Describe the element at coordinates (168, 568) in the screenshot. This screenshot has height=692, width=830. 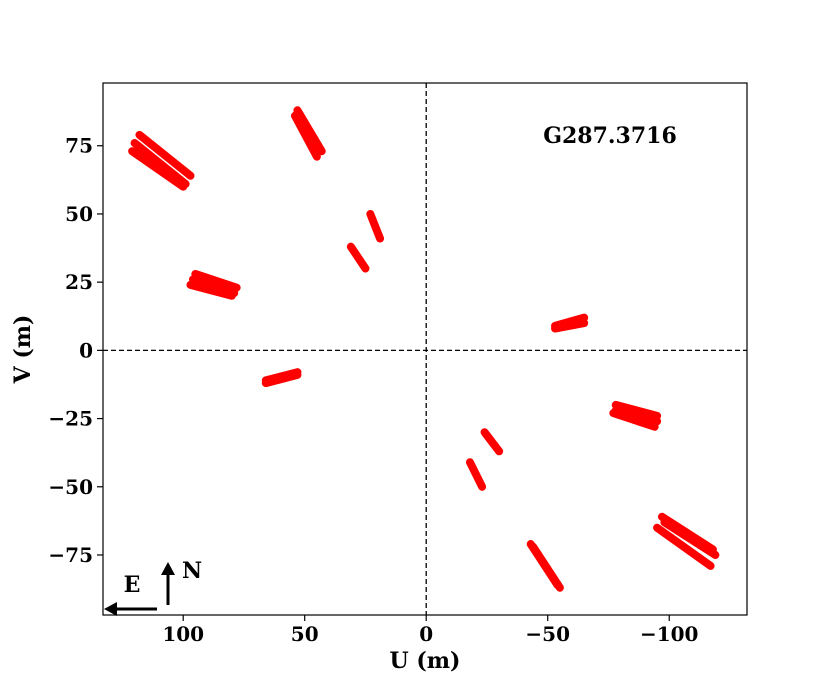
I see `north-arrow-head-icon` at that location.